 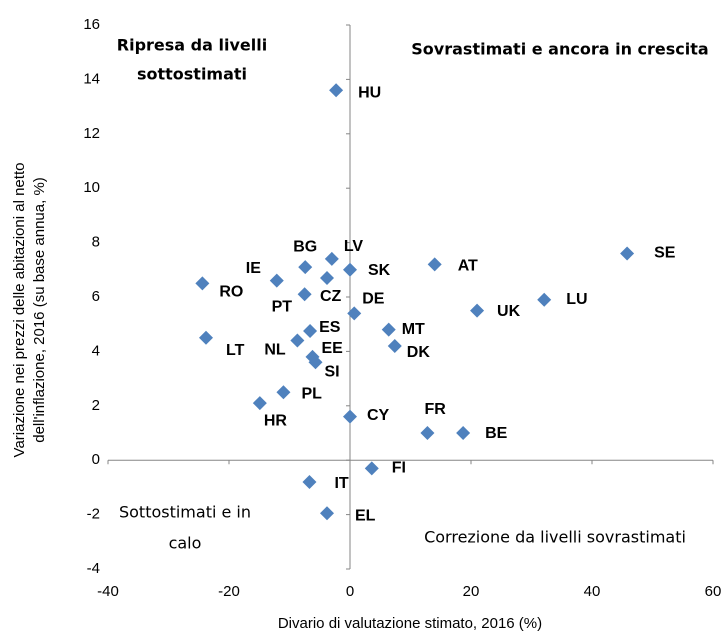 What do you see at coordinates (354, 246) in the screenshot?
I see `point-label: LV` at bounding box center [354, 246].